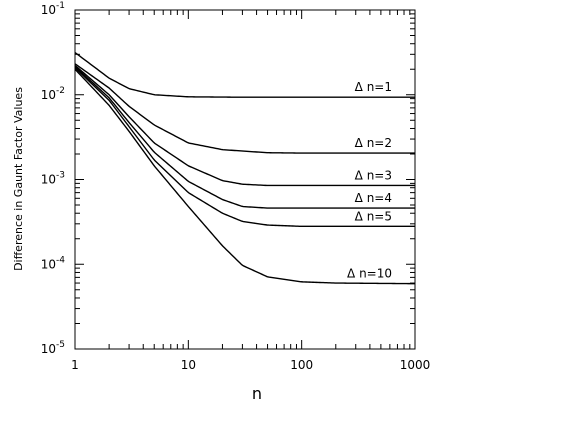  Describe the element at coordinates (373, 216) in the screenshot. I see `series-label: Δ n=5` at that location.